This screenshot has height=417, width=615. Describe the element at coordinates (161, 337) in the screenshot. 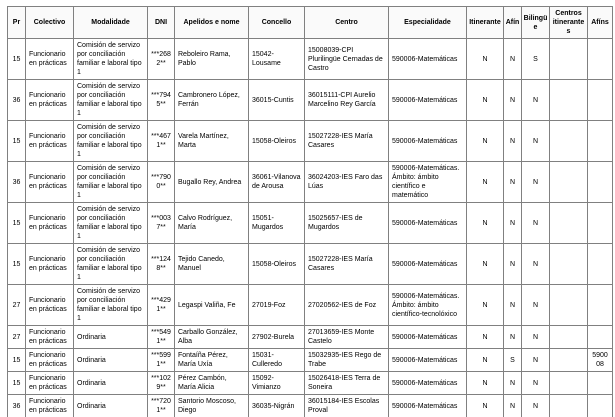

I see `cell-dni: ***5491**` at that location.